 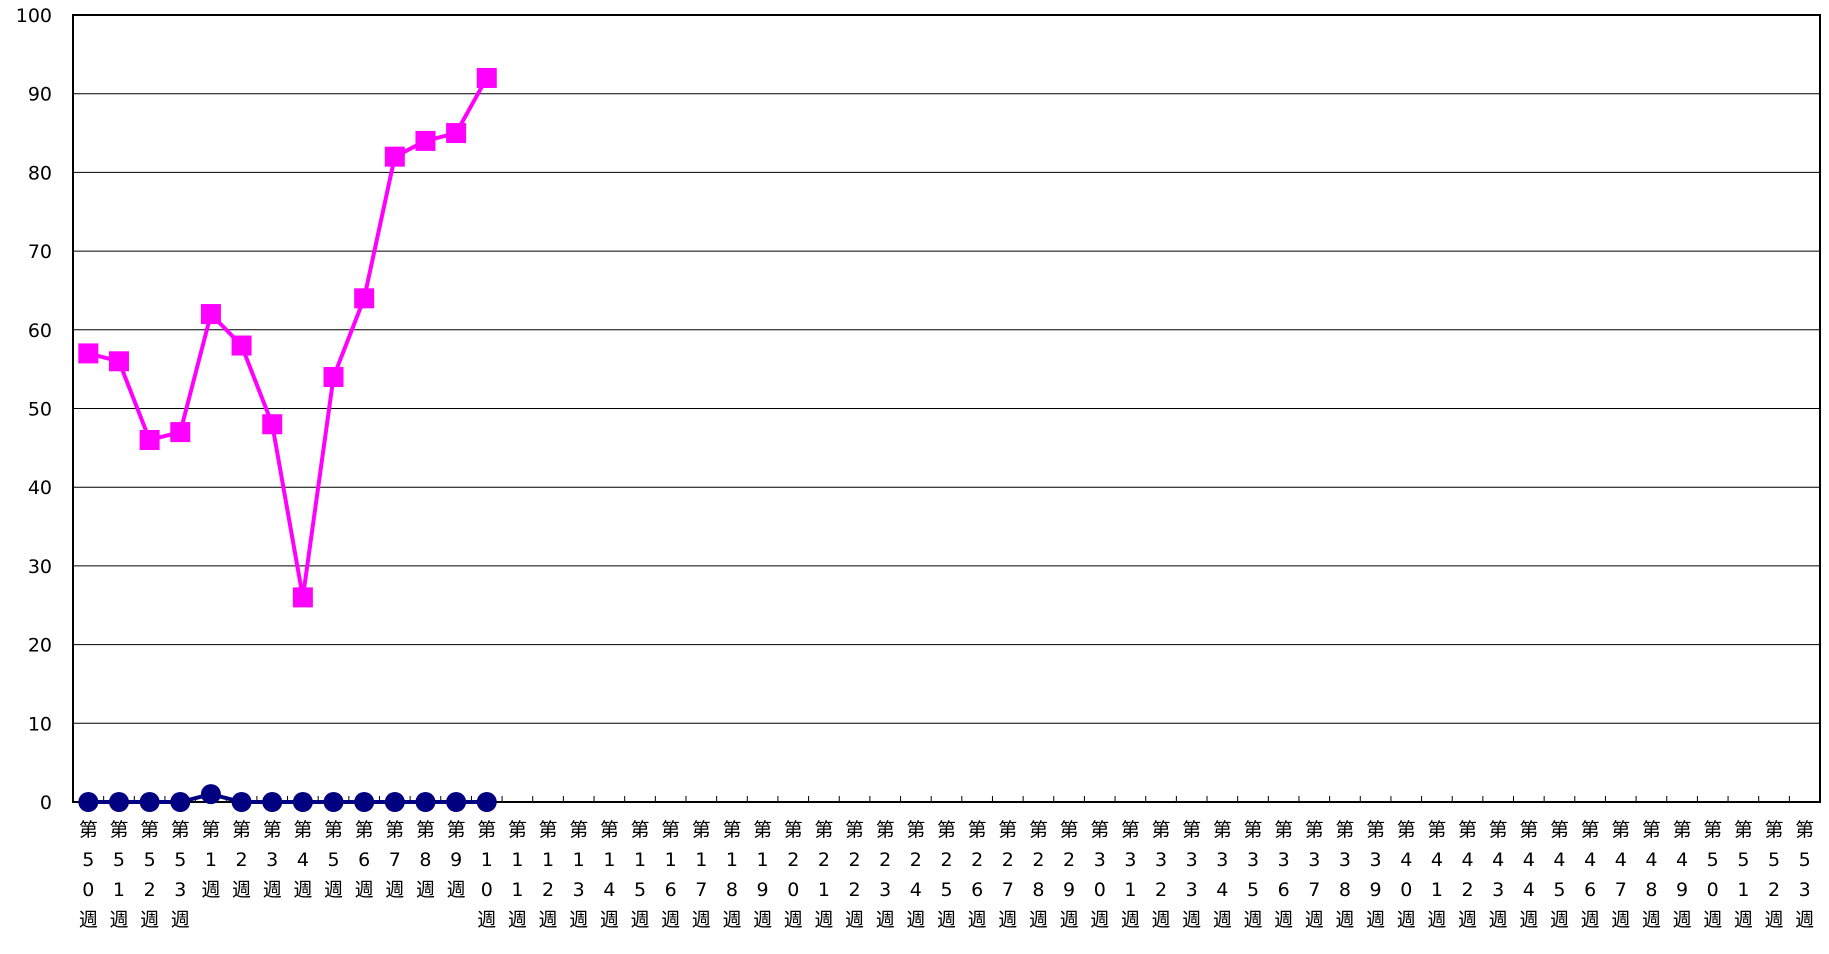 I want to click on y-tick-label: 80, so click(x=40, y=173).